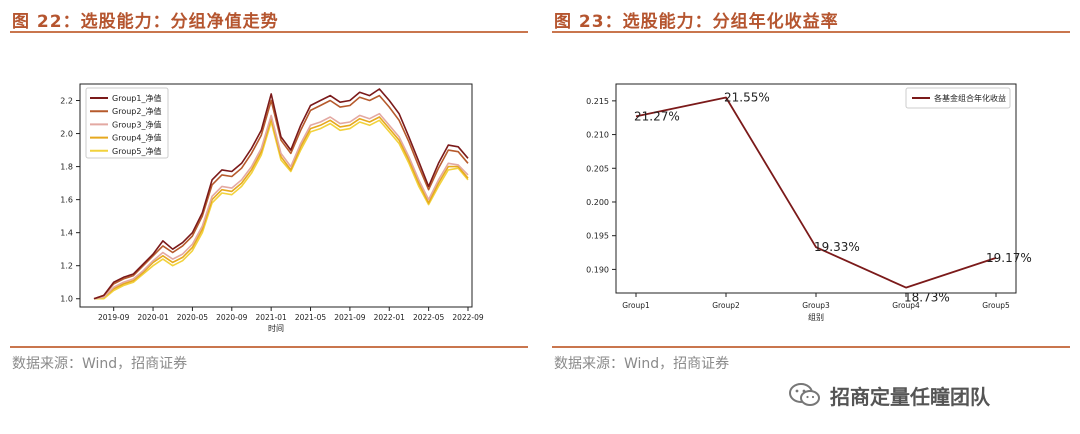 This screenshot has height=434, width=1080. I want to click on x-tick-label: Group5, so click(996, 305).